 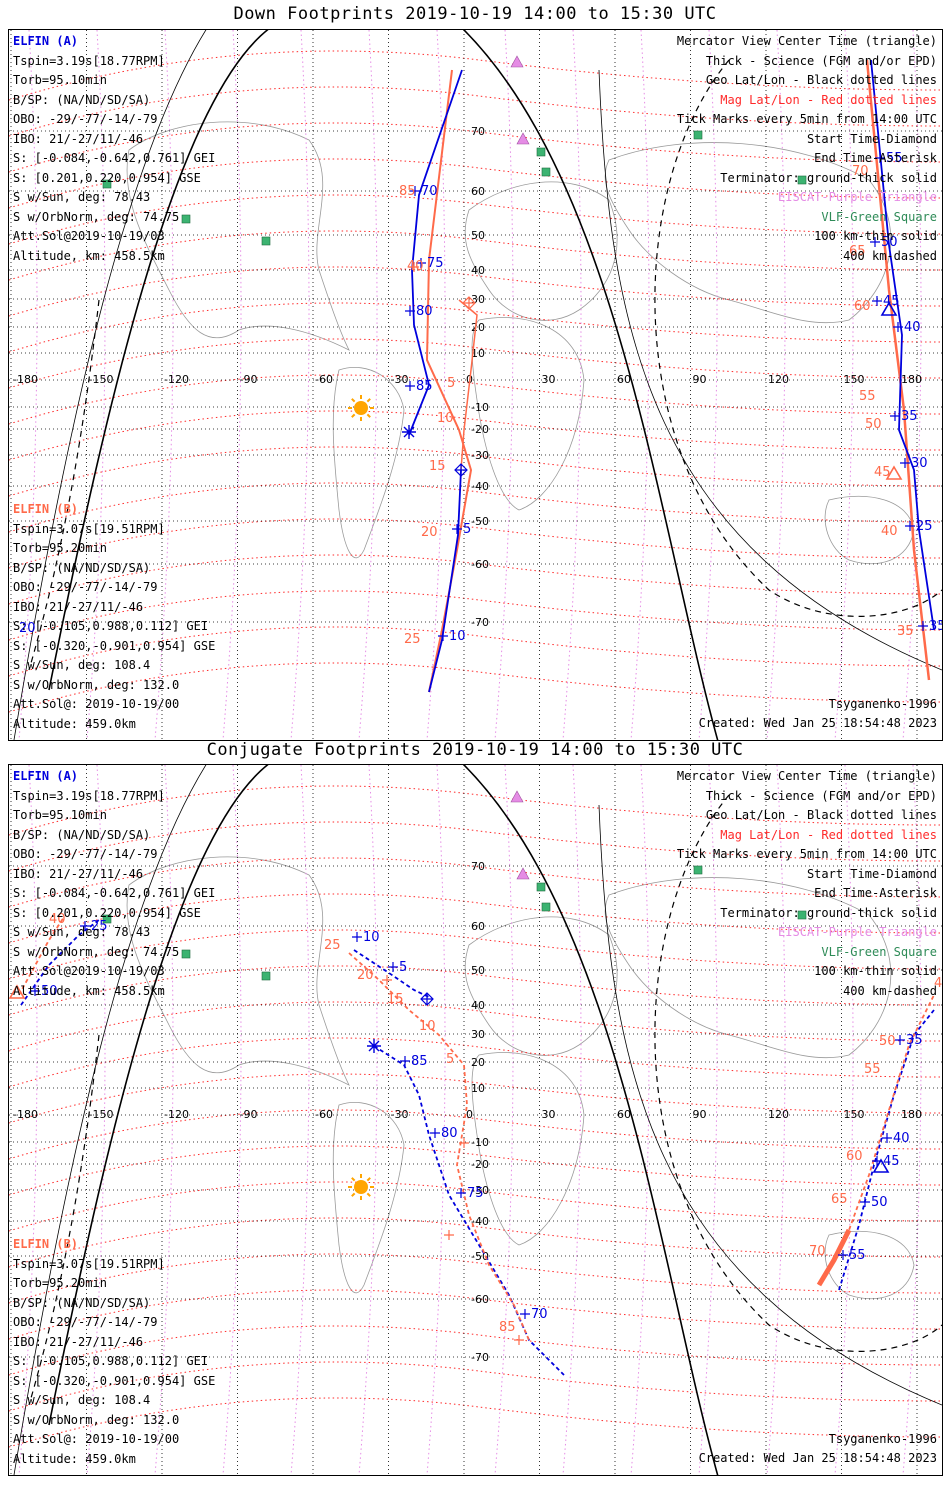 I want to click on legend-line: End Time-Asterisk, so click(x=875, y=158).